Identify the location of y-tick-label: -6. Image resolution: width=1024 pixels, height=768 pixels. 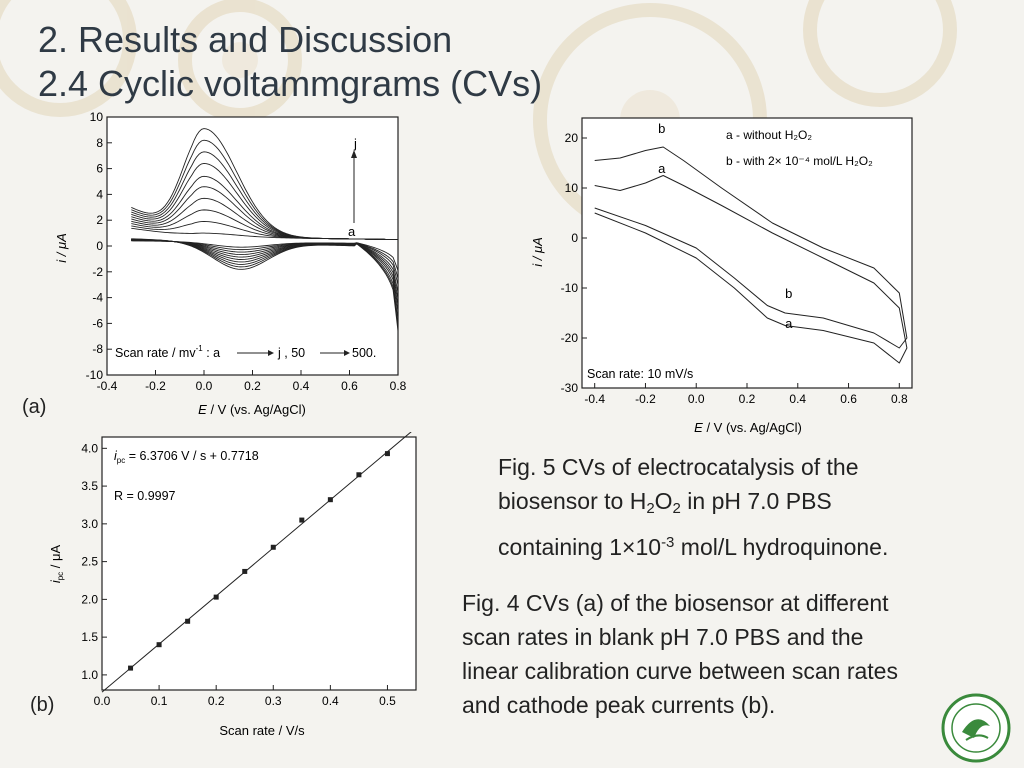
(97, 323).